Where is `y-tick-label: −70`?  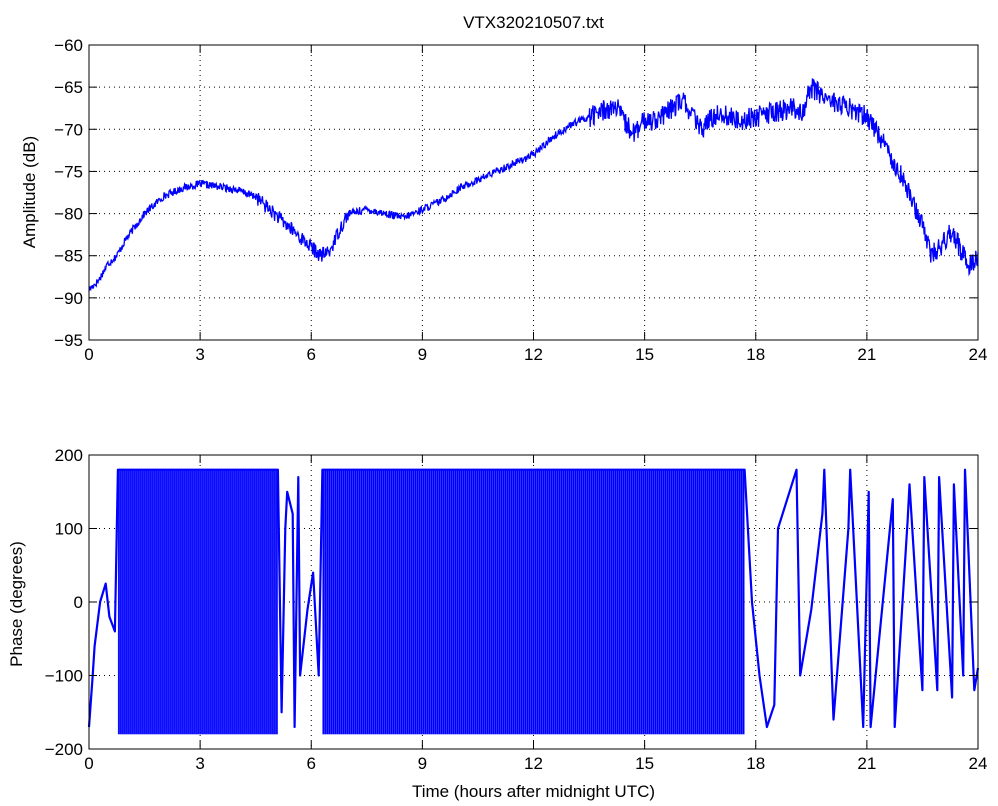 y-tick-label: −70 is located at coordinates (68, 129).